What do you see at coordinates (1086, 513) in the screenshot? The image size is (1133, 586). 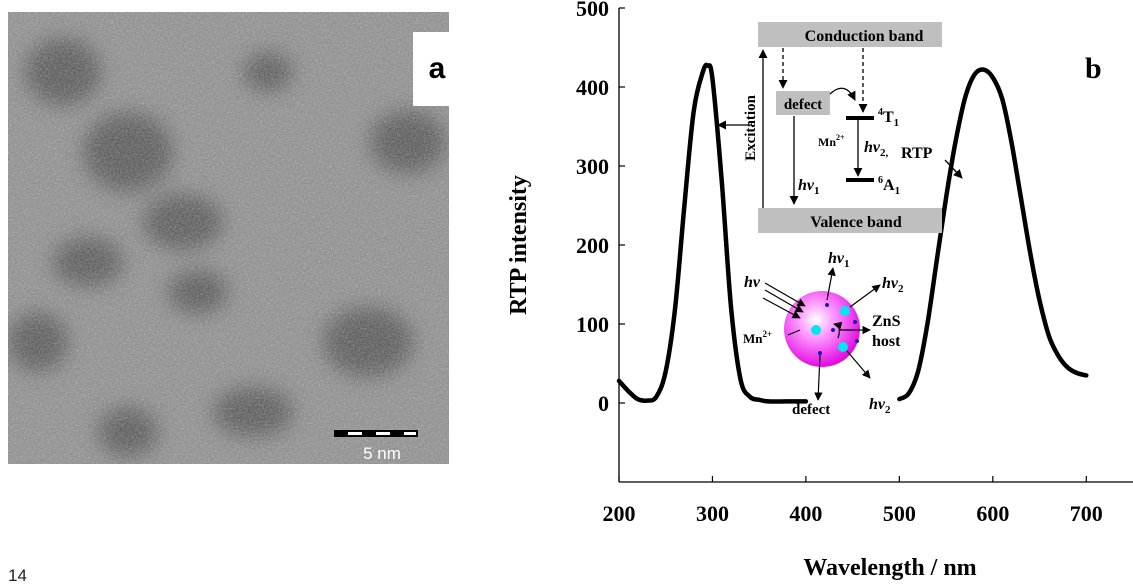 I see `x-tick-label: 700` at bounding box center [1086, 513].